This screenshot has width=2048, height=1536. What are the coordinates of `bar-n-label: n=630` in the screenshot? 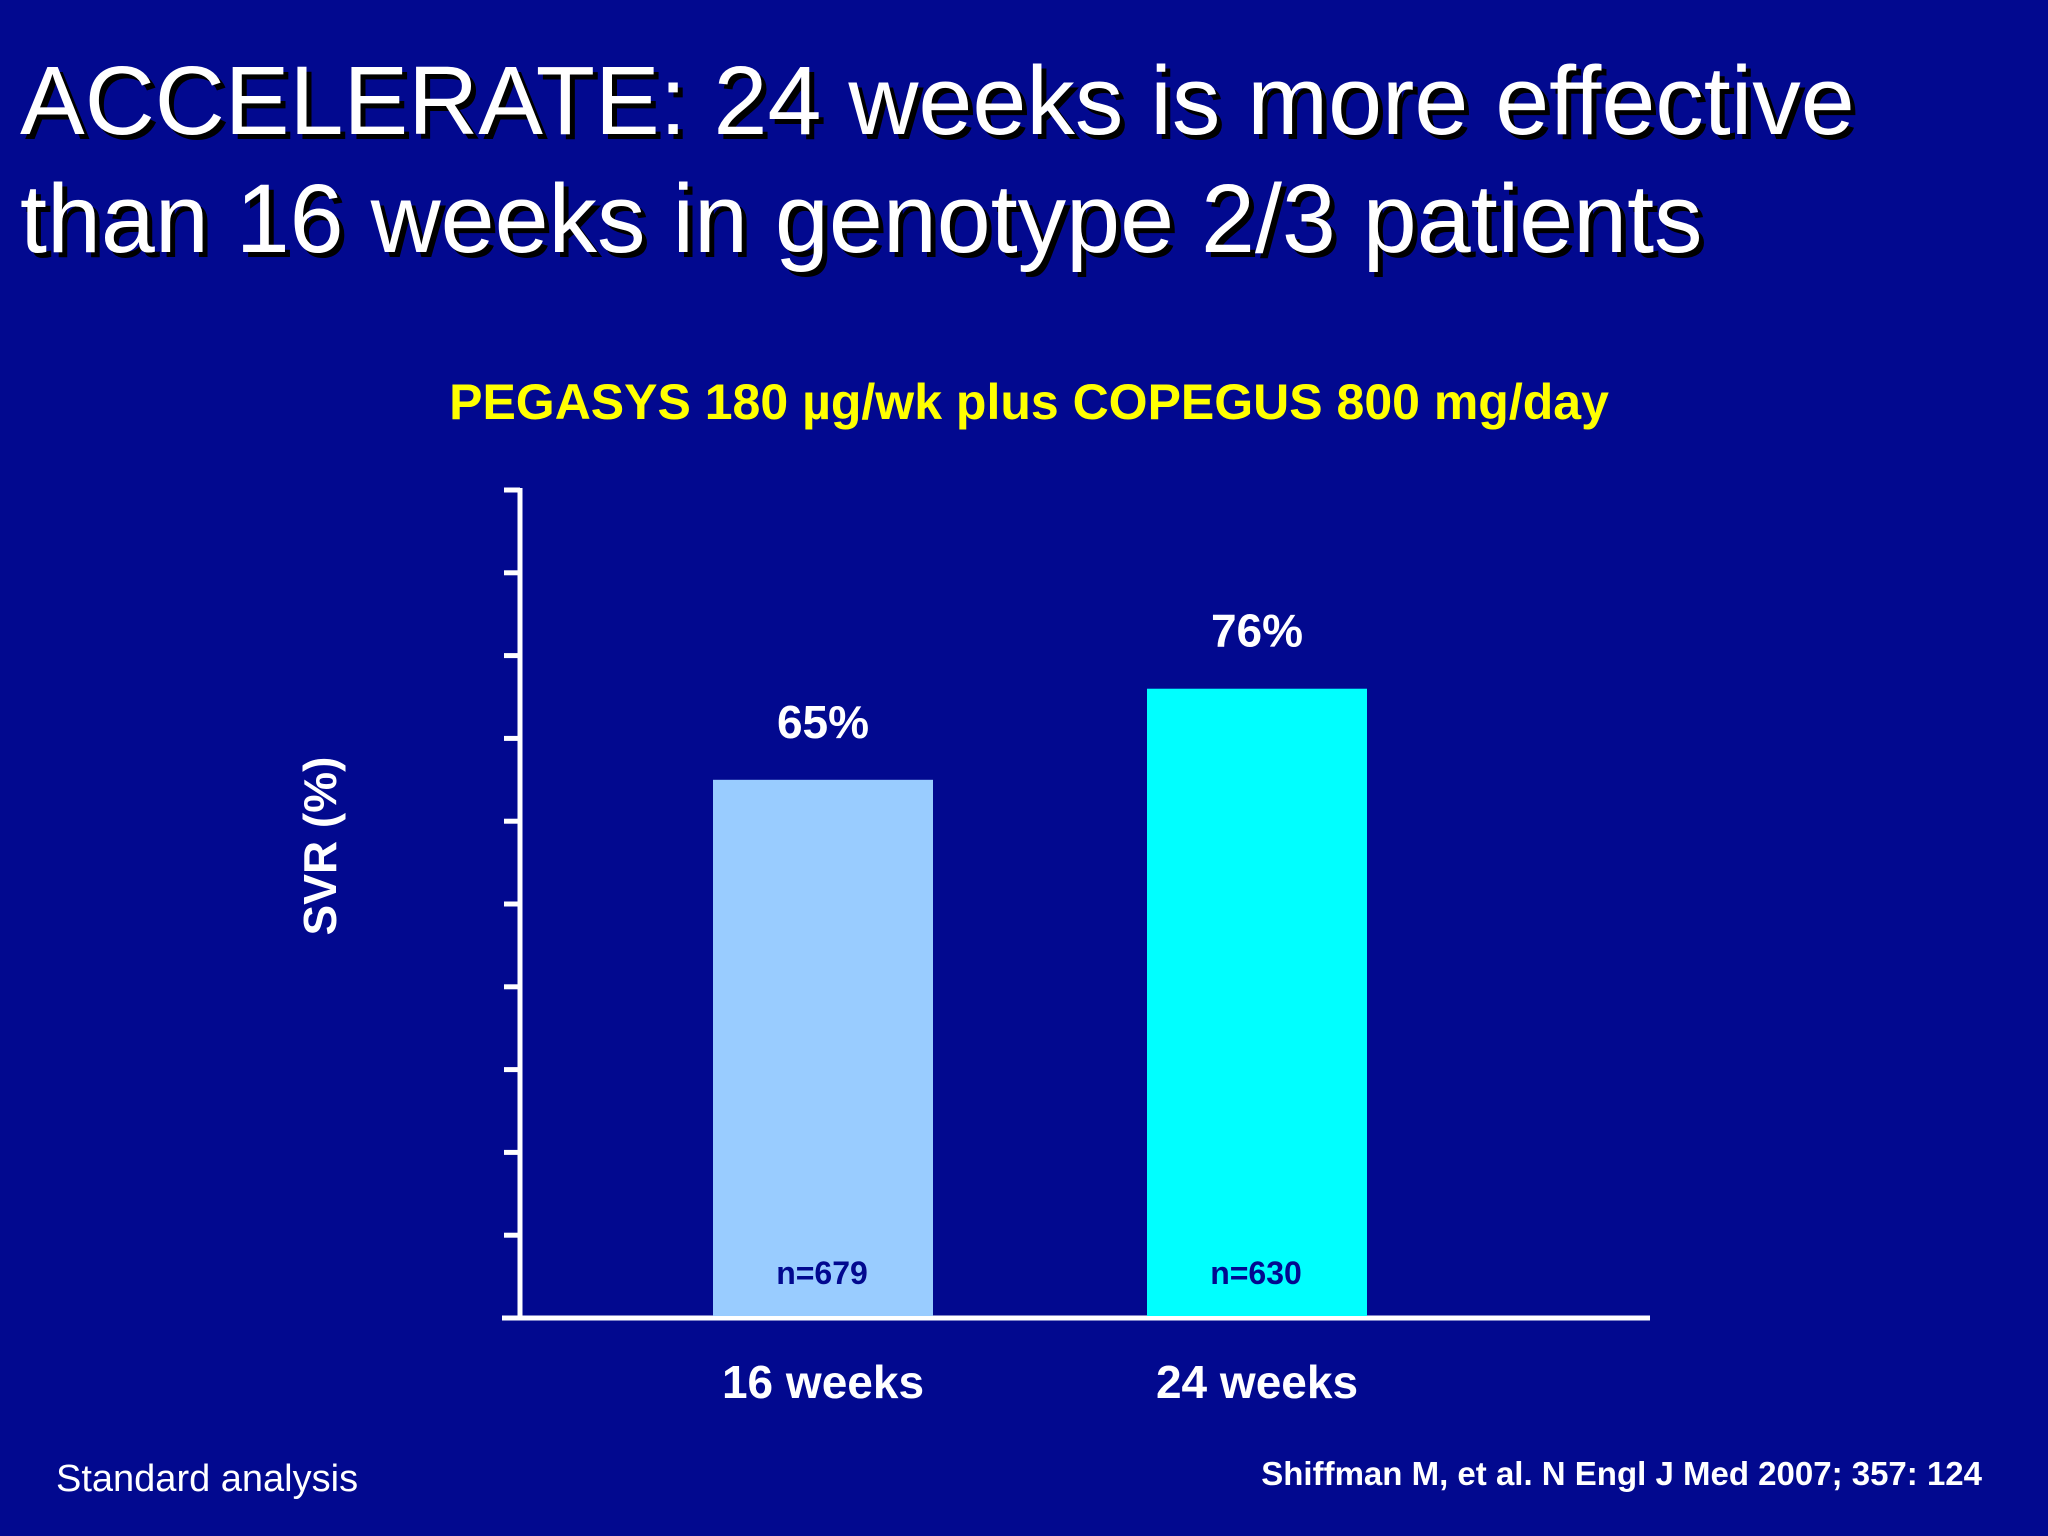 It's located at (1256, 1273).